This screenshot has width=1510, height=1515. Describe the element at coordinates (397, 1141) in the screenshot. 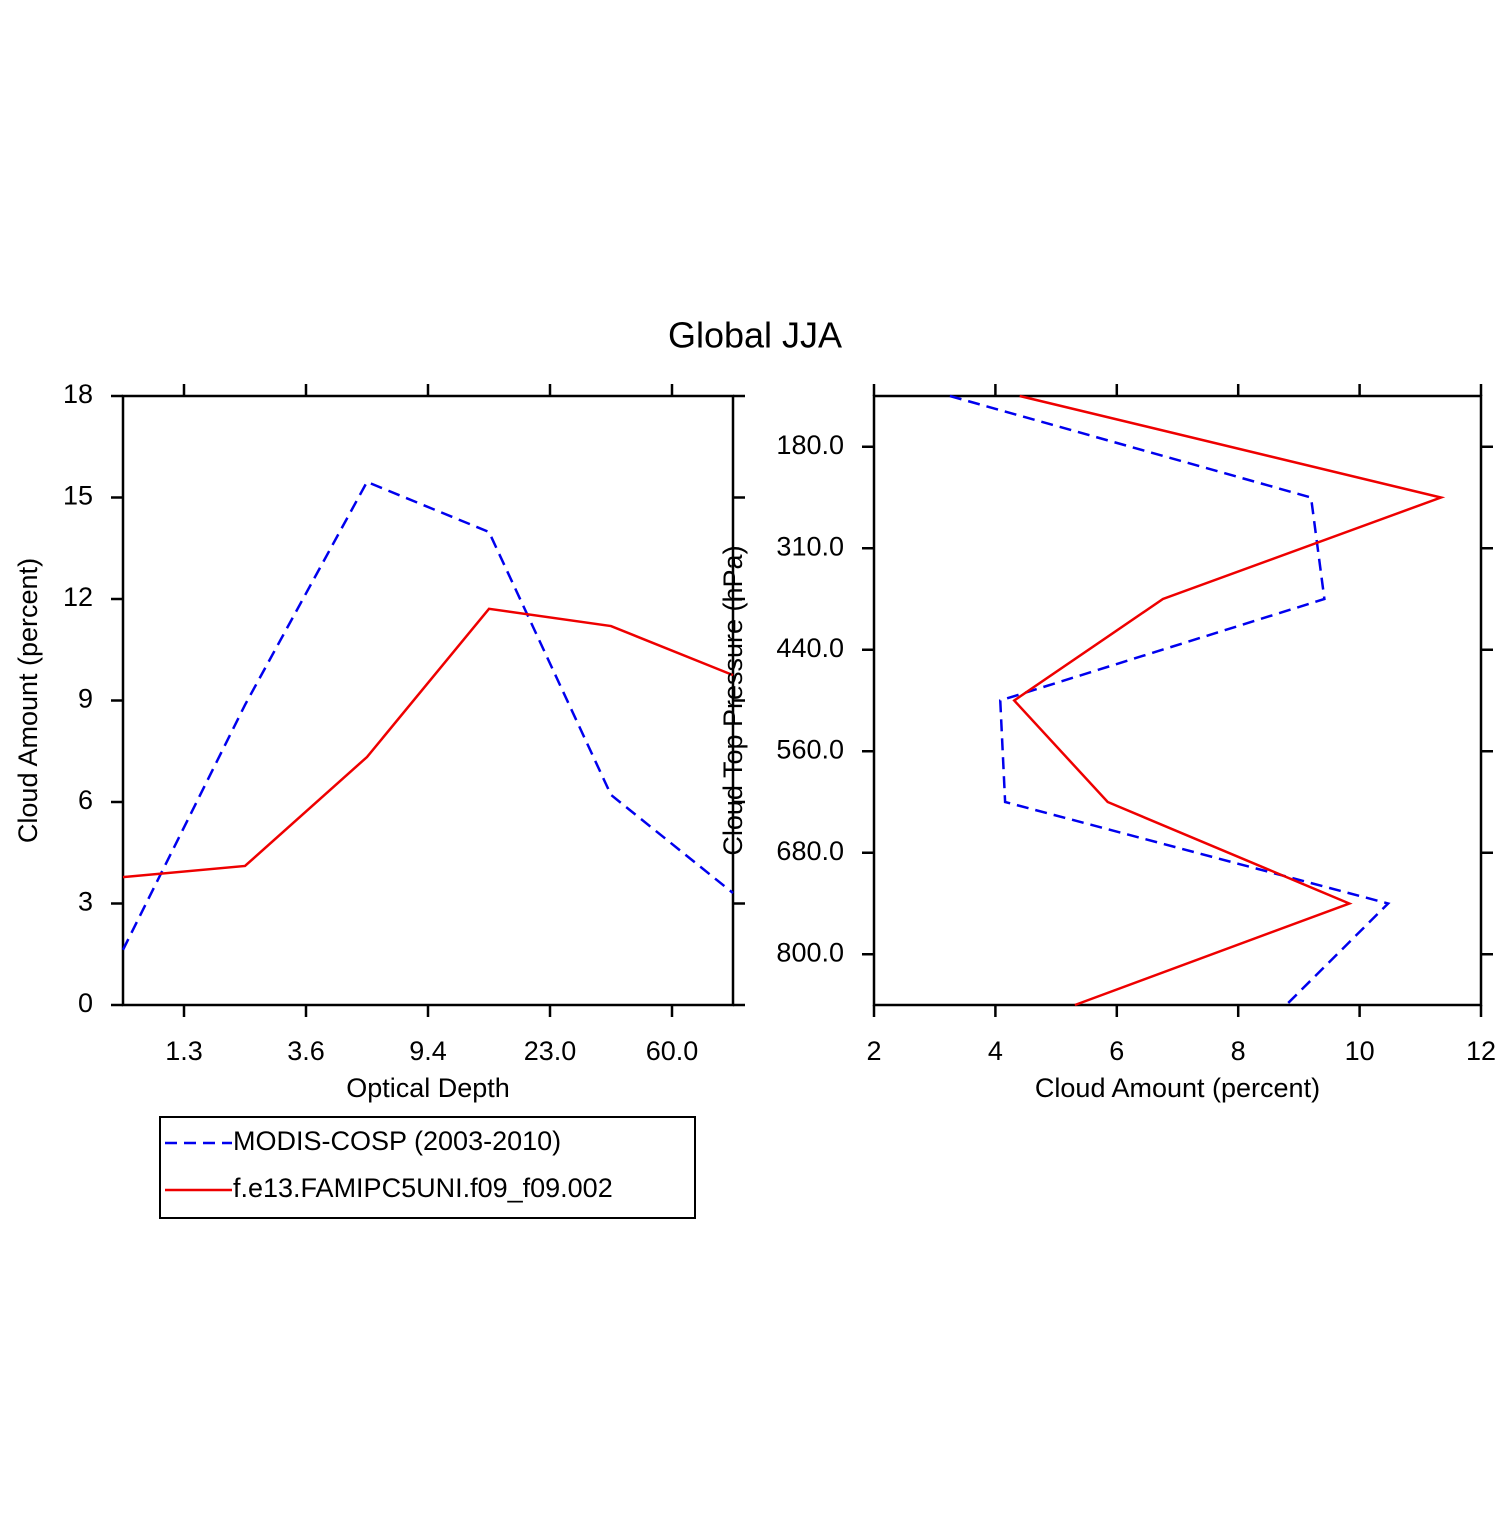

I see `legend-label: MODIS-COSP (2003-2010)` at that location.